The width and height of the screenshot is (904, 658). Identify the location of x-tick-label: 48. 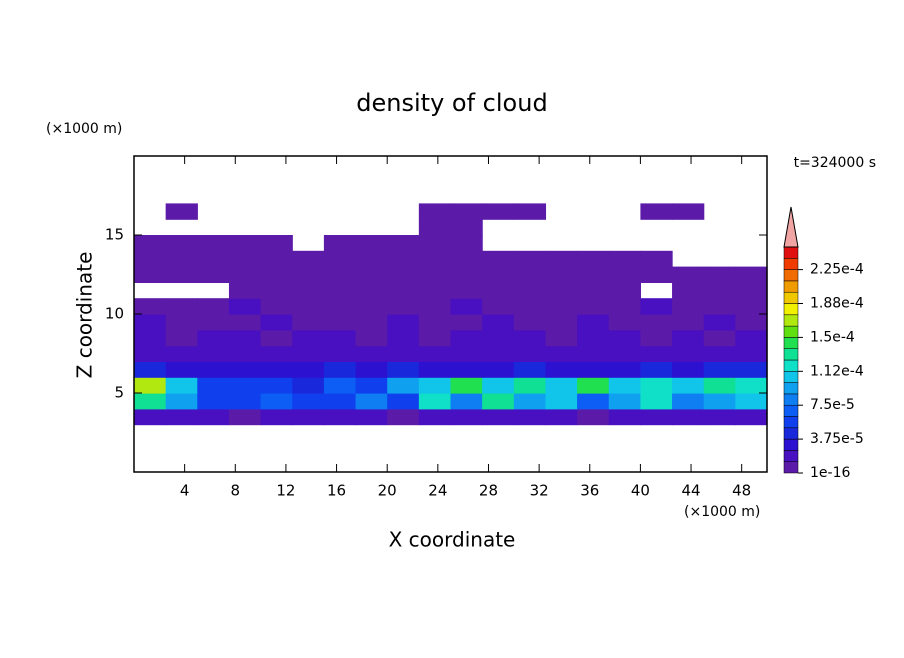
(741, 491).